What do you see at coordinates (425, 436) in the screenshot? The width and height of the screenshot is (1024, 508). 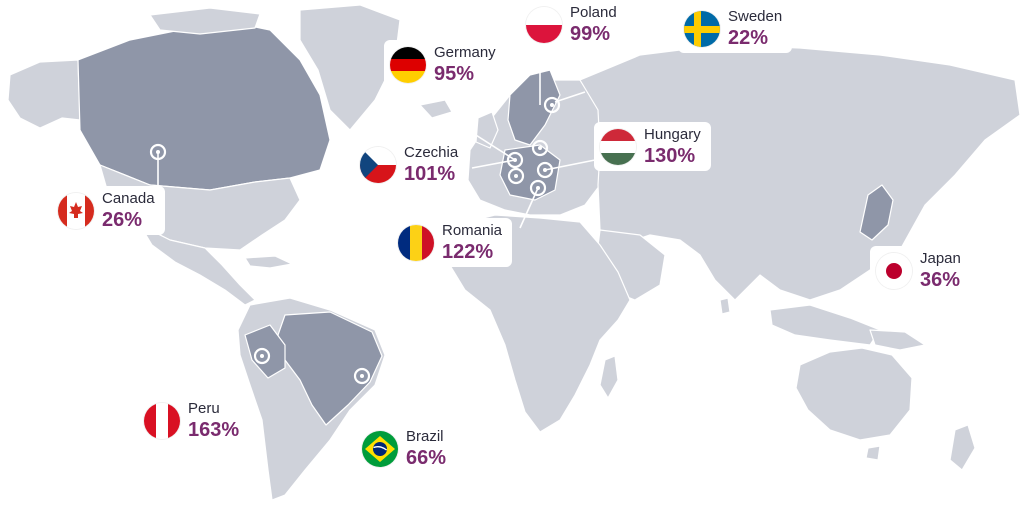 I see `country-name-brazil: Brazil` at bounding box center [425, 436].